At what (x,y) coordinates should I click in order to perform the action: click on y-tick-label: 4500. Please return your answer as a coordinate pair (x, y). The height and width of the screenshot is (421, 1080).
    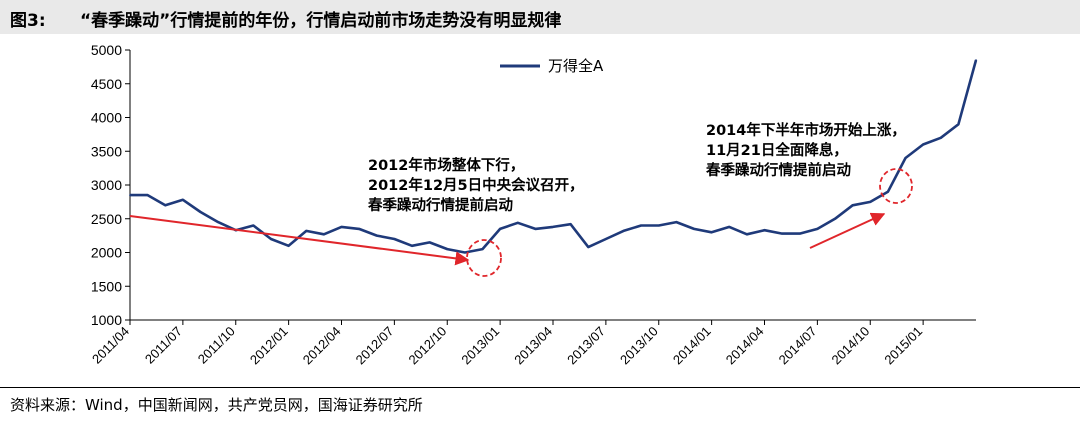
    Looking at the image, I should click on (106, 84).